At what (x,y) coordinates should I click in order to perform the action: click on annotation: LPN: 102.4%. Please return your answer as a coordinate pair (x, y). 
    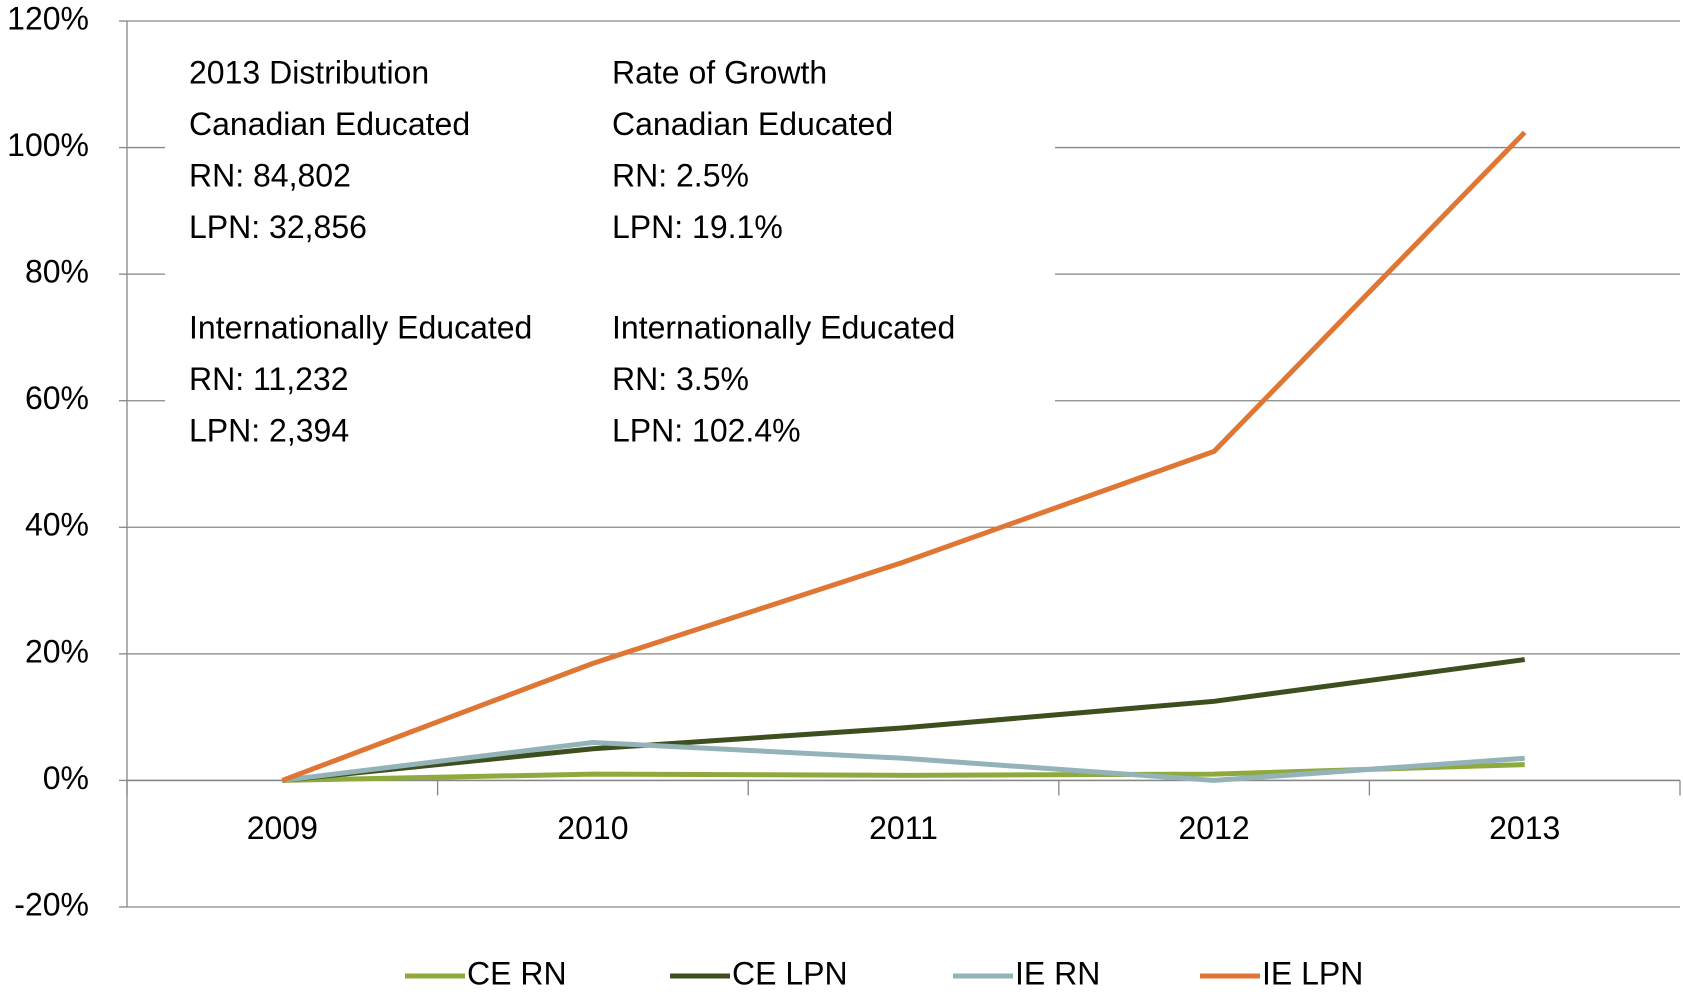
    Looking at the image, I should click on (706, 430).